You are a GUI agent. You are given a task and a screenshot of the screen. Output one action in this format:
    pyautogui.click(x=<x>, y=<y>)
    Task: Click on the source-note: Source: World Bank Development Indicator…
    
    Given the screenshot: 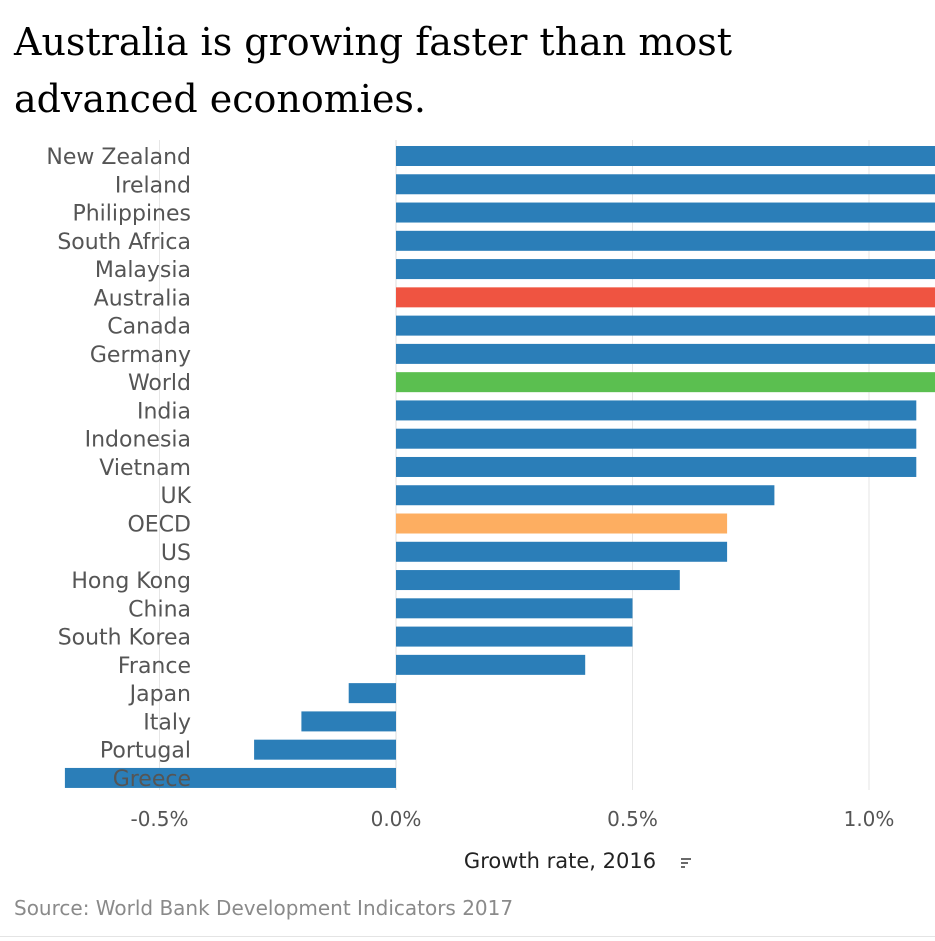 What is the action you would take?
    pyautogui.click(x=264, y=908)
    